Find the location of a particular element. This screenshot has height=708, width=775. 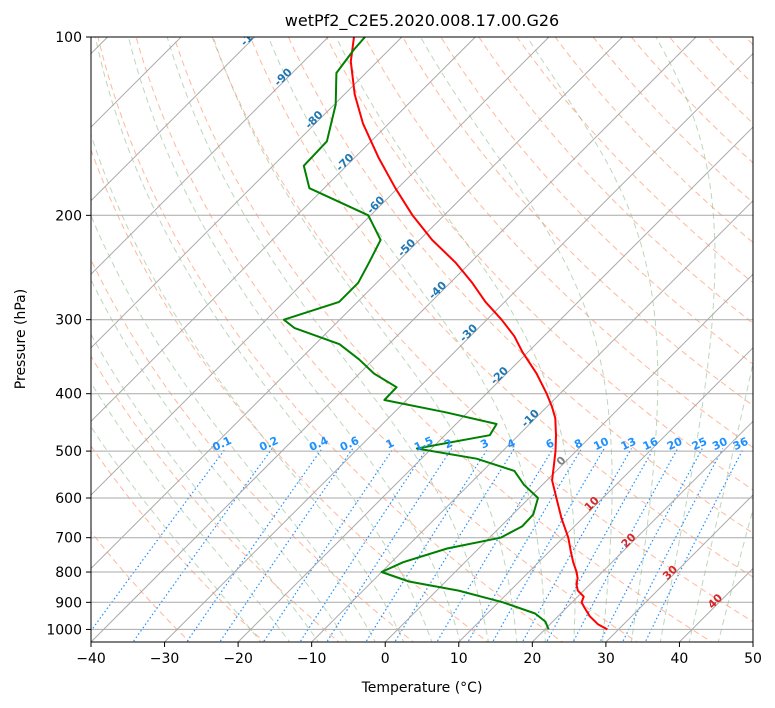

y-tick-label: 300 is located at coordinates (68, 321).